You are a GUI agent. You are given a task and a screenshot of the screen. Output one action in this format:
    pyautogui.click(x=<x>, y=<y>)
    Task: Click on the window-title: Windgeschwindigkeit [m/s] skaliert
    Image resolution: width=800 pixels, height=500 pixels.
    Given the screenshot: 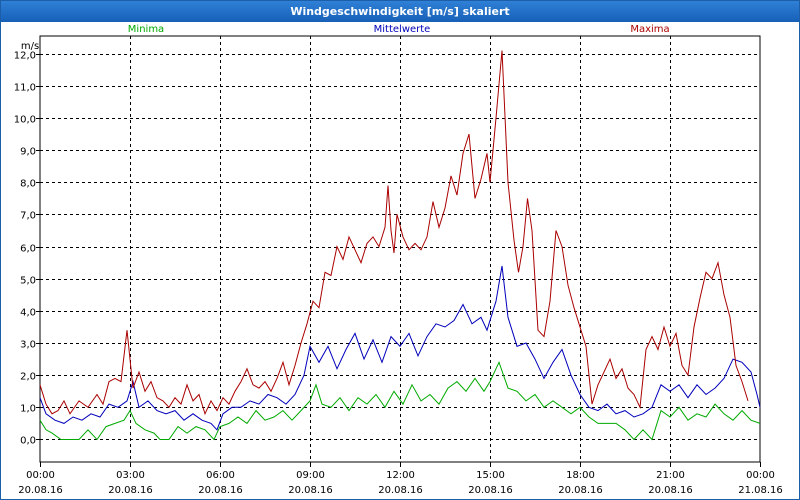 What is the action you would take?
    pyautogui.click(x=400, y=11)
    